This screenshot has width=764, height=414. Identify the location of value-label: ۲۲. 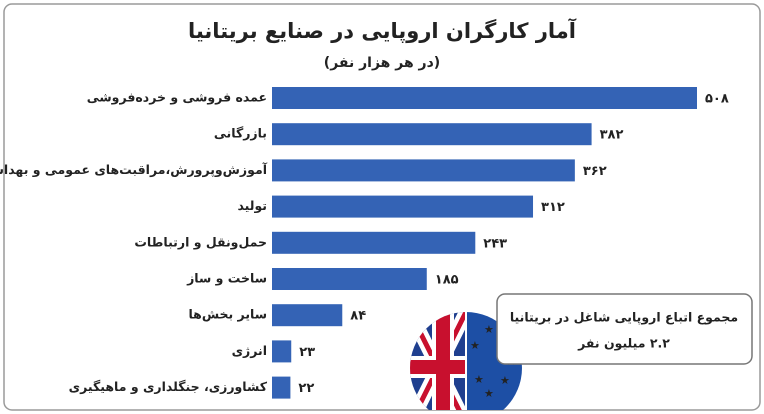
(306, 388).